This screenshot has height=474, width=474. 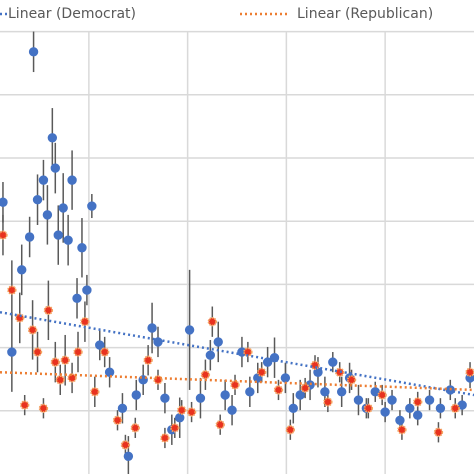 What do you see at coordinates (72, 14) in the screenshot?
I see `legend-label: Linear (Democrat)` at bounding box center [72, 14].